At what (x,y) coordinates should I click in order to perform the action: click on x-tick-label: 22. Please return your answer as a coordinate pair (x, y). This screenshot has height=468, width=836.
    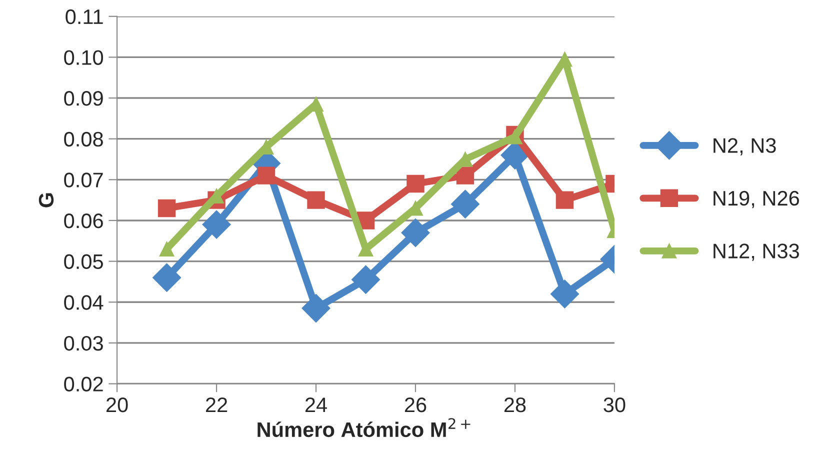
    Looking at the image, I should click on (217, 405).